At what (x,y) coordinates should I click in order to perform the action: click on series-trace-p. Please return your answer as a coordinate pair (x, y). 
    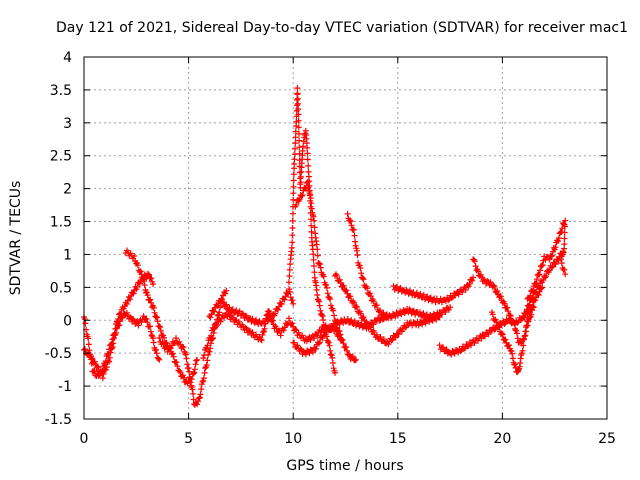
    Looking at the image, I should click on (546, 259).